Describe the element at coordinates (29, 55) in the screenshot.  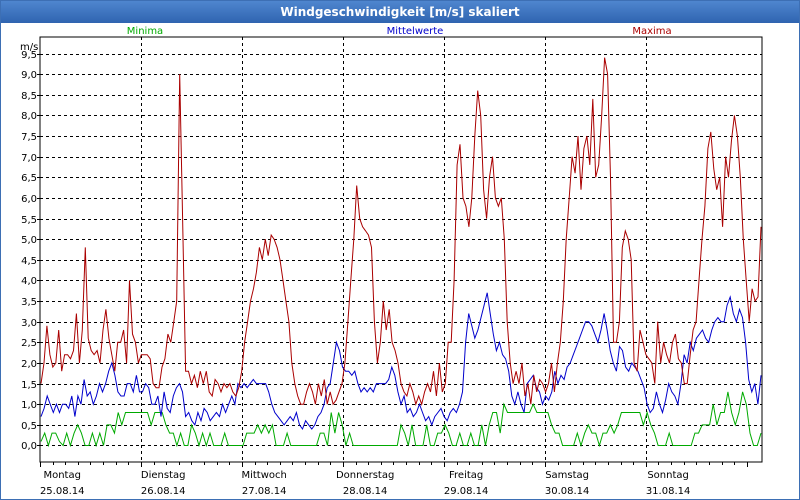
I see `y-tick-label: 9,5` at that location.